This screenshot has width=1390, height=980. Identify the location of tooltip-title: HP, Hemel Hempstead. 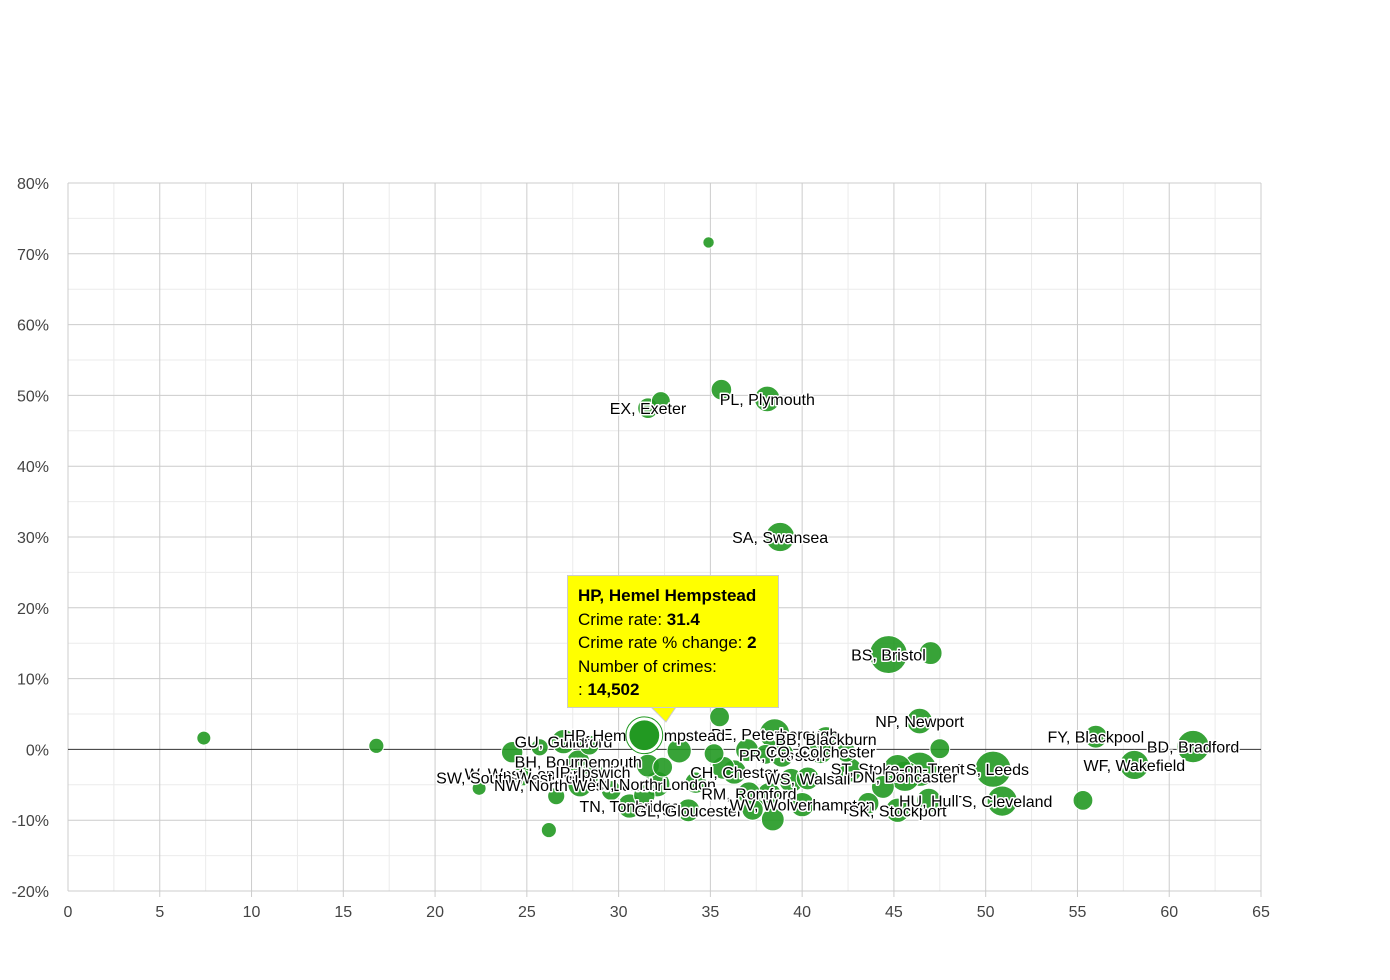
(667, 595).